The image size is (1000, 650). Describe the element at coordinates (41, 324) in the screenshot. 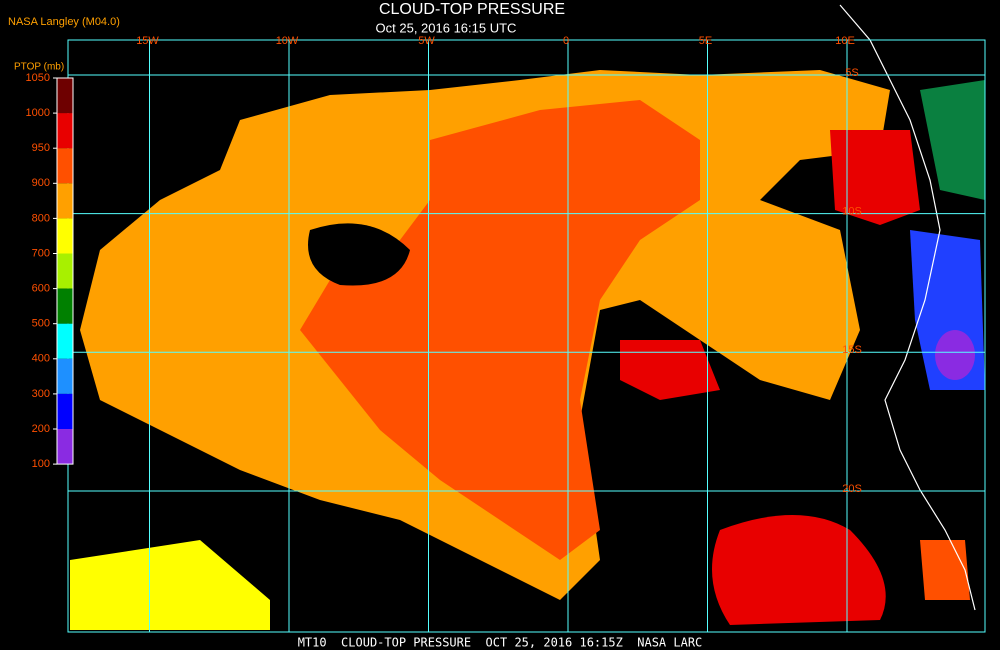

I see `colorbar-tick-label: 500` at that location.